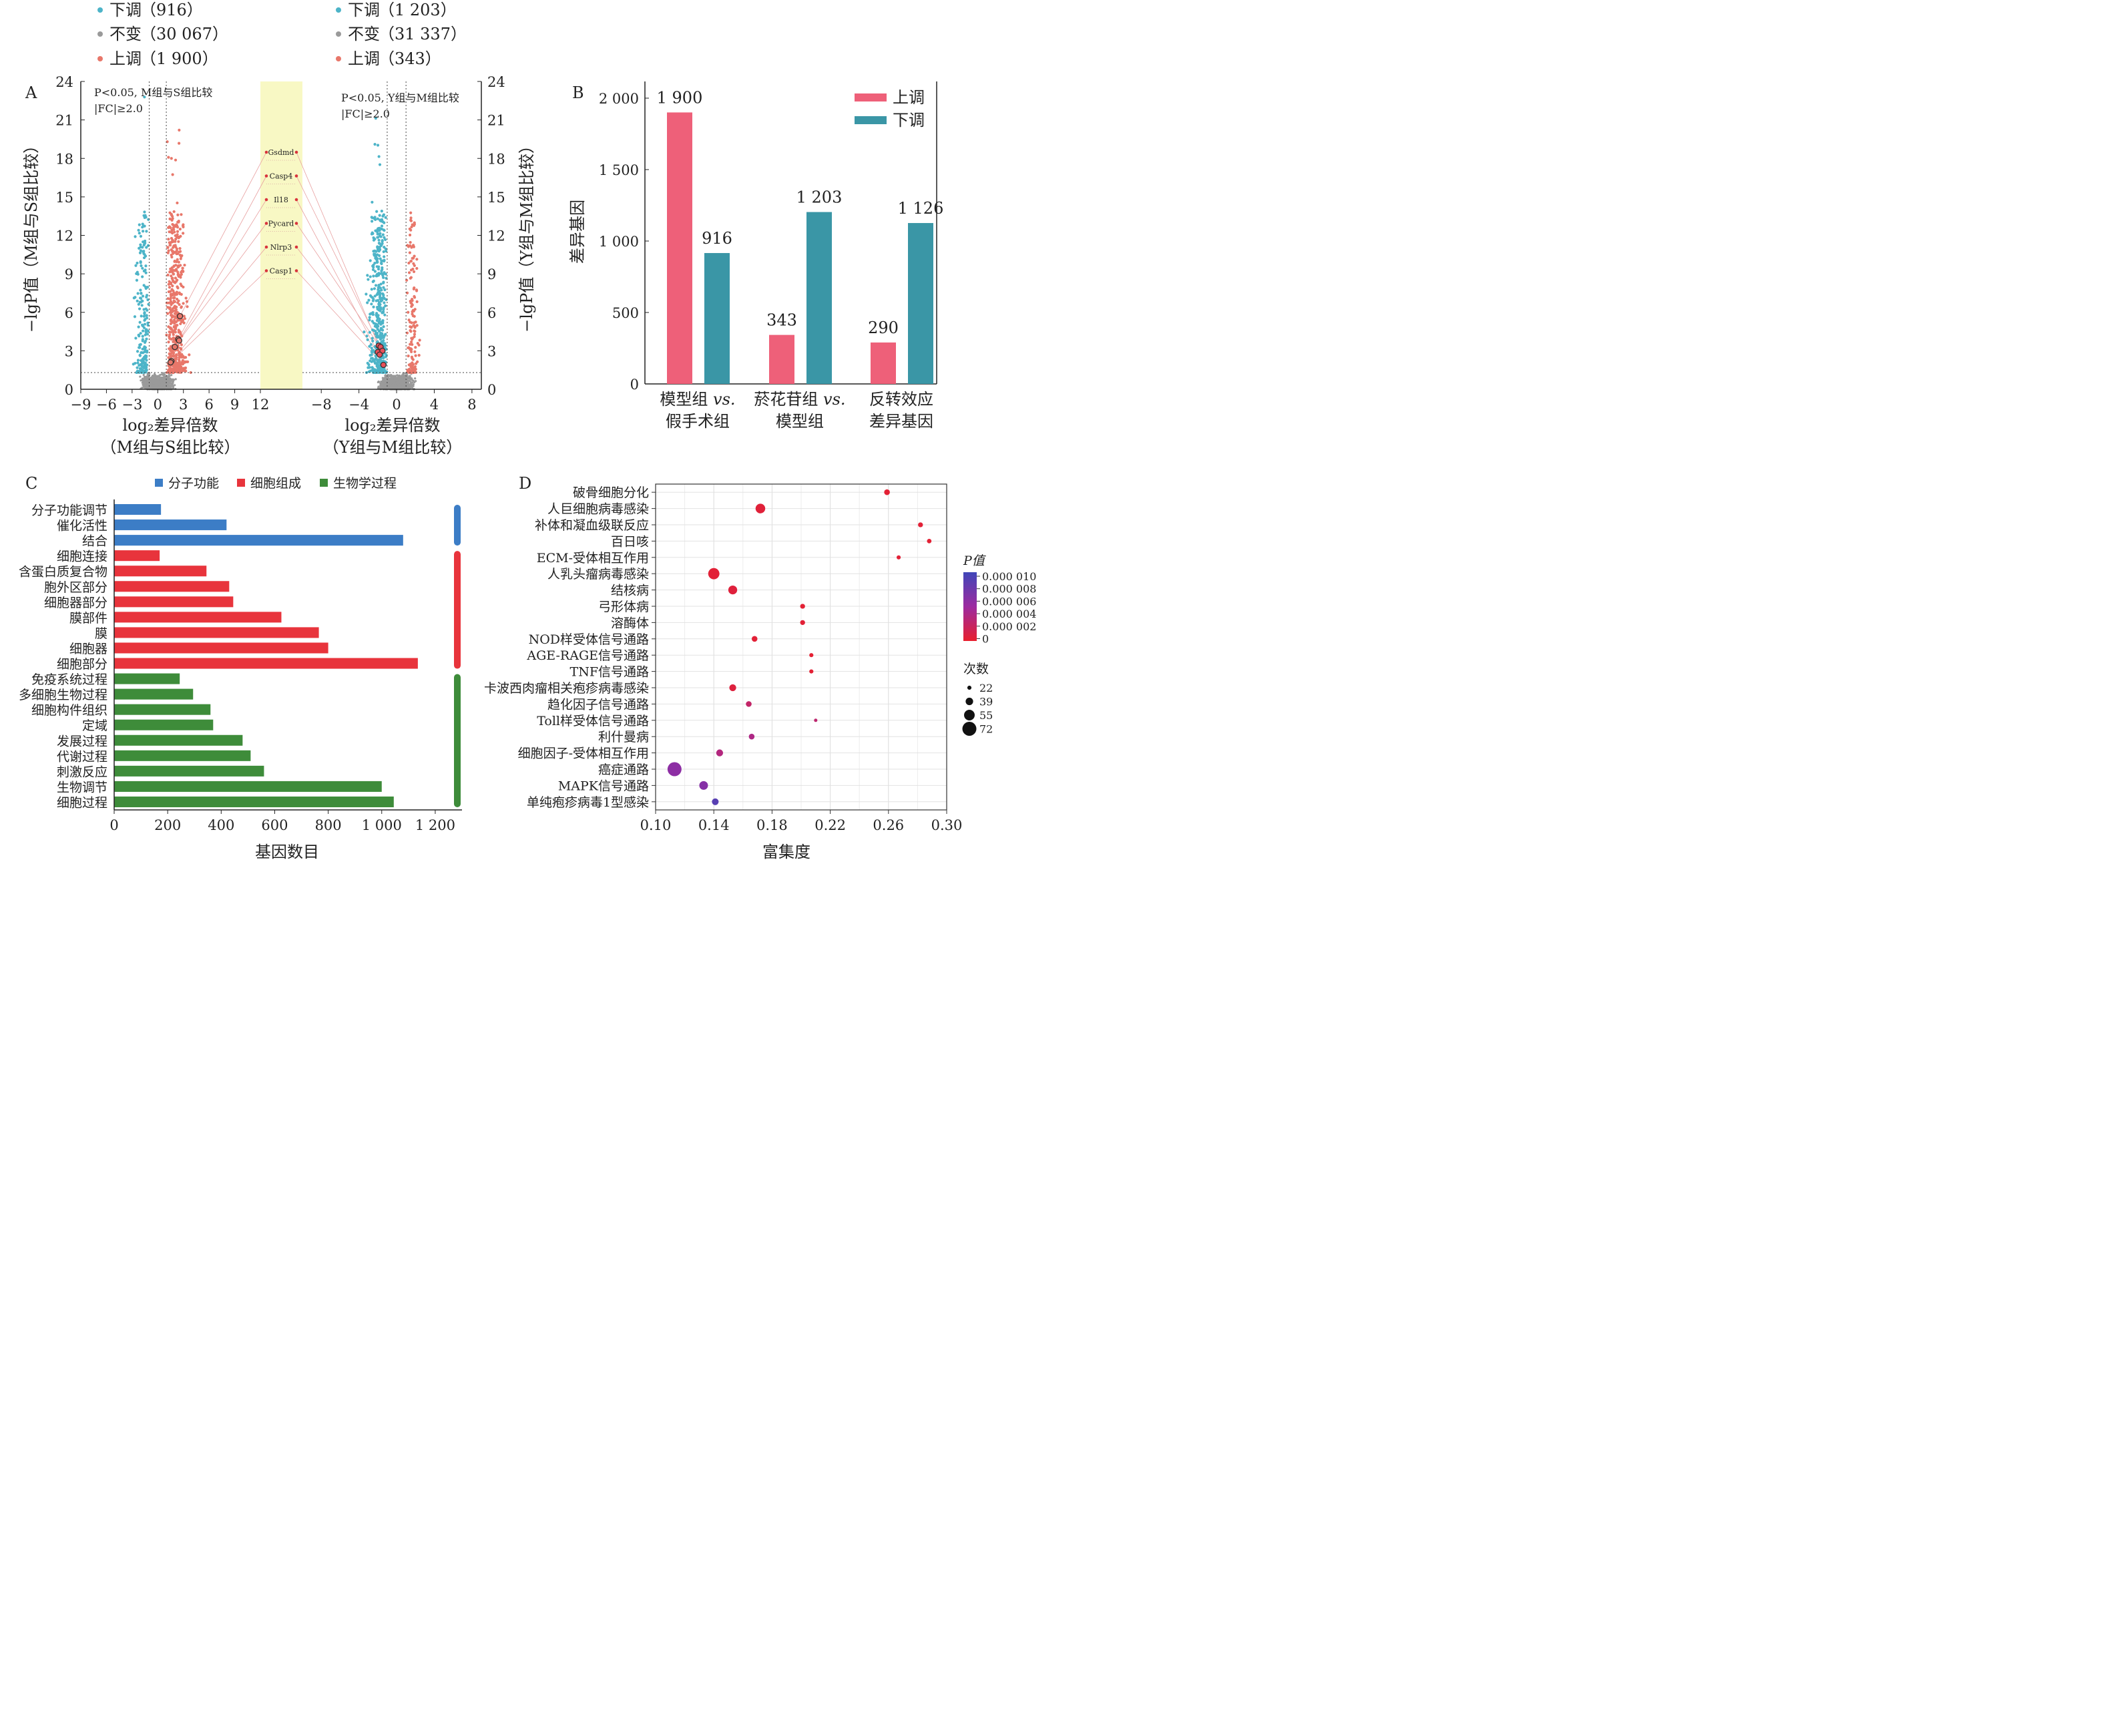 The width and height of the screenshot is (2103, 1736). What do you see at coordinates (496, 159) in the screenshot?
I see `ytick-right-label: 18` at bounding box center [496, 159].